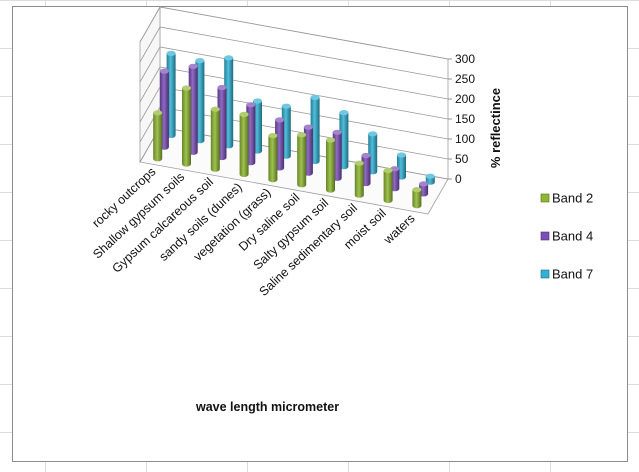 The height and width of the screenshot is (472, 639). Describe the element at coordinates (462, 159) in the screenshot. I see `y-tick-label: 50` at that location.